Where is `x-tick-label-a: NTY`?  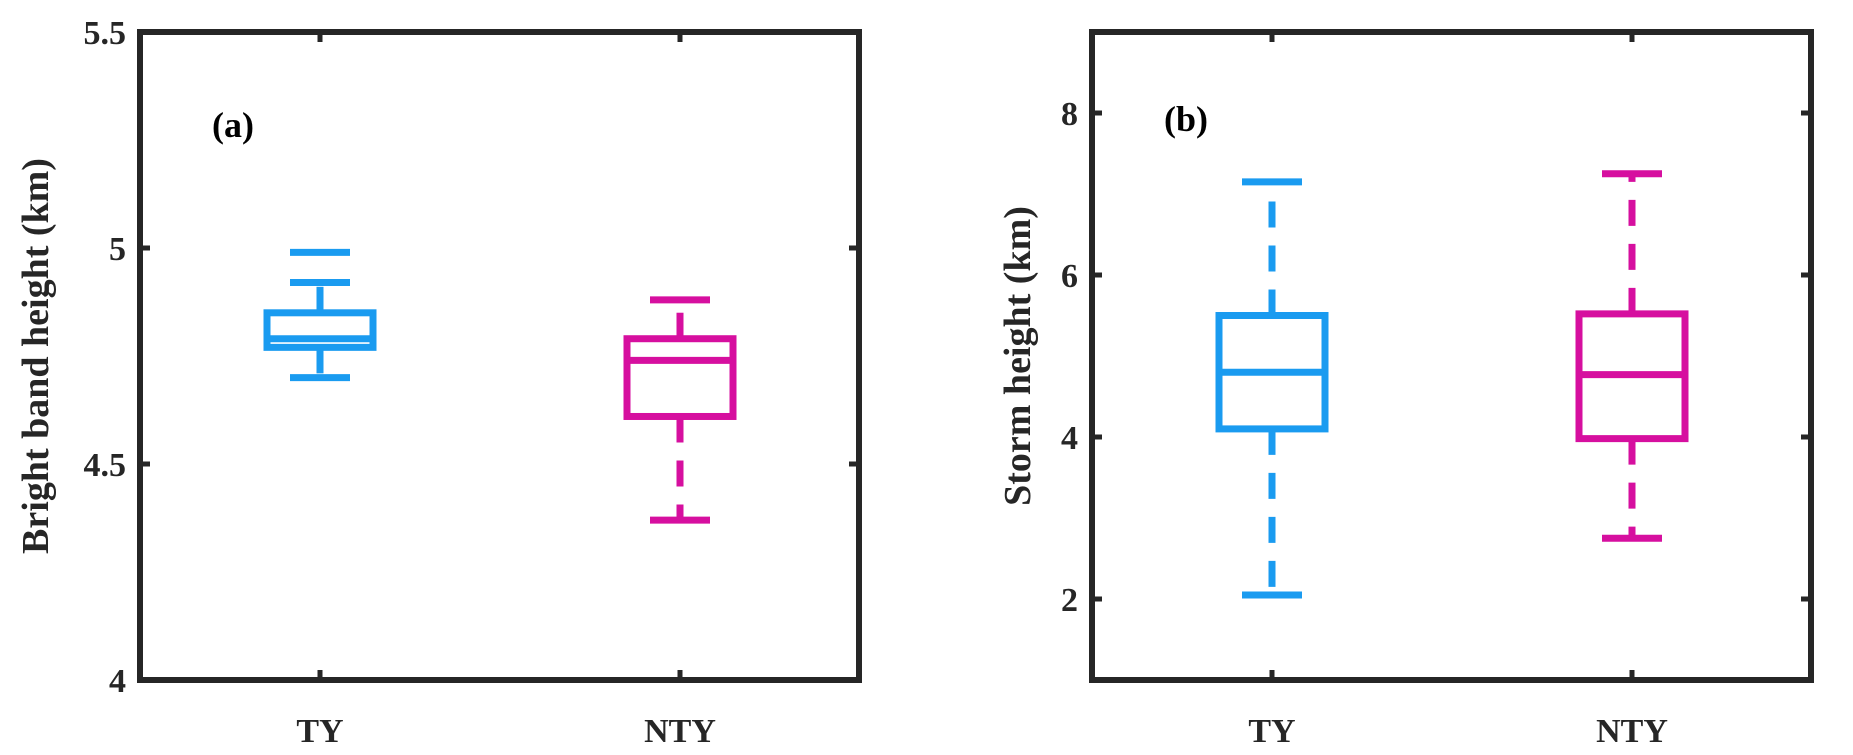 x-tick-label-a: NTY is located at coordinates (680, 731).